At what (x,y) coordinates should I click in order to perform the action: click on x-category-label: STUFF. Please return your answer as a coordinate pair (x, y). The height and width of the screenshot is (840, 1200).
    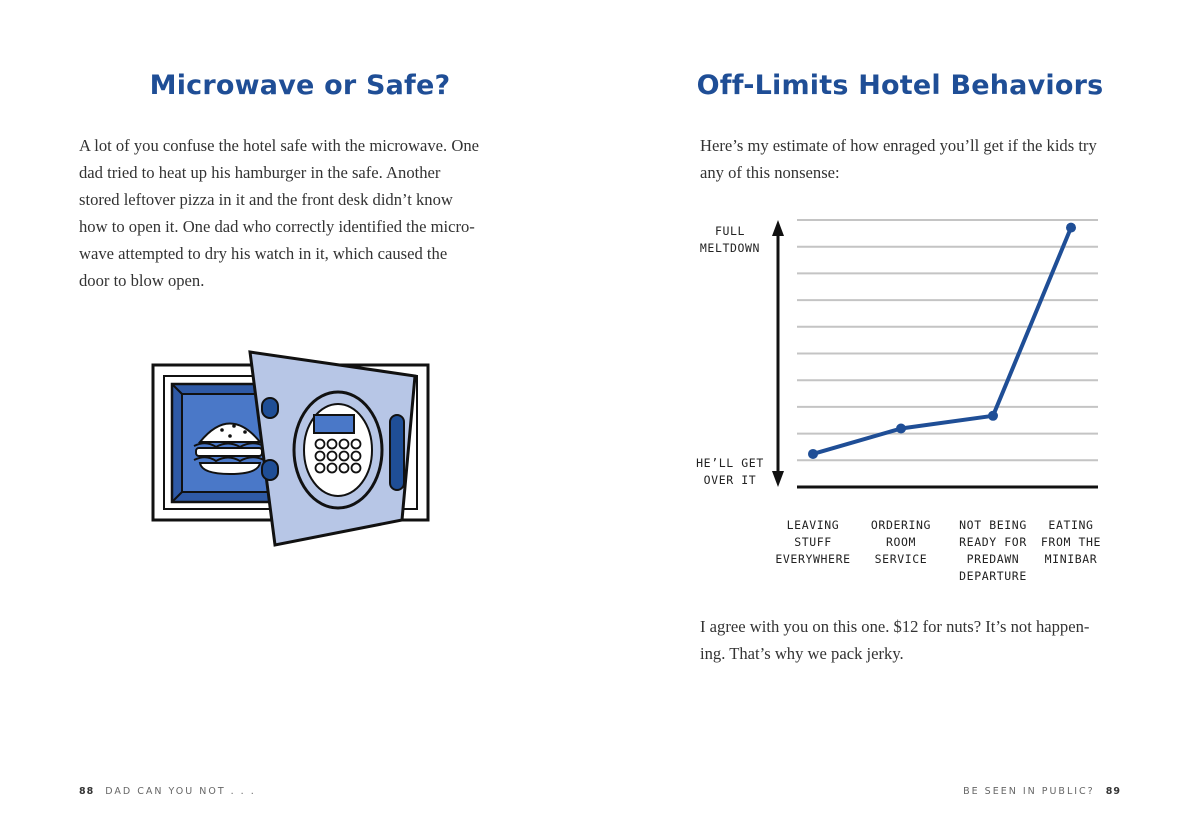
    Looking at the image, I should click on (813, 542).